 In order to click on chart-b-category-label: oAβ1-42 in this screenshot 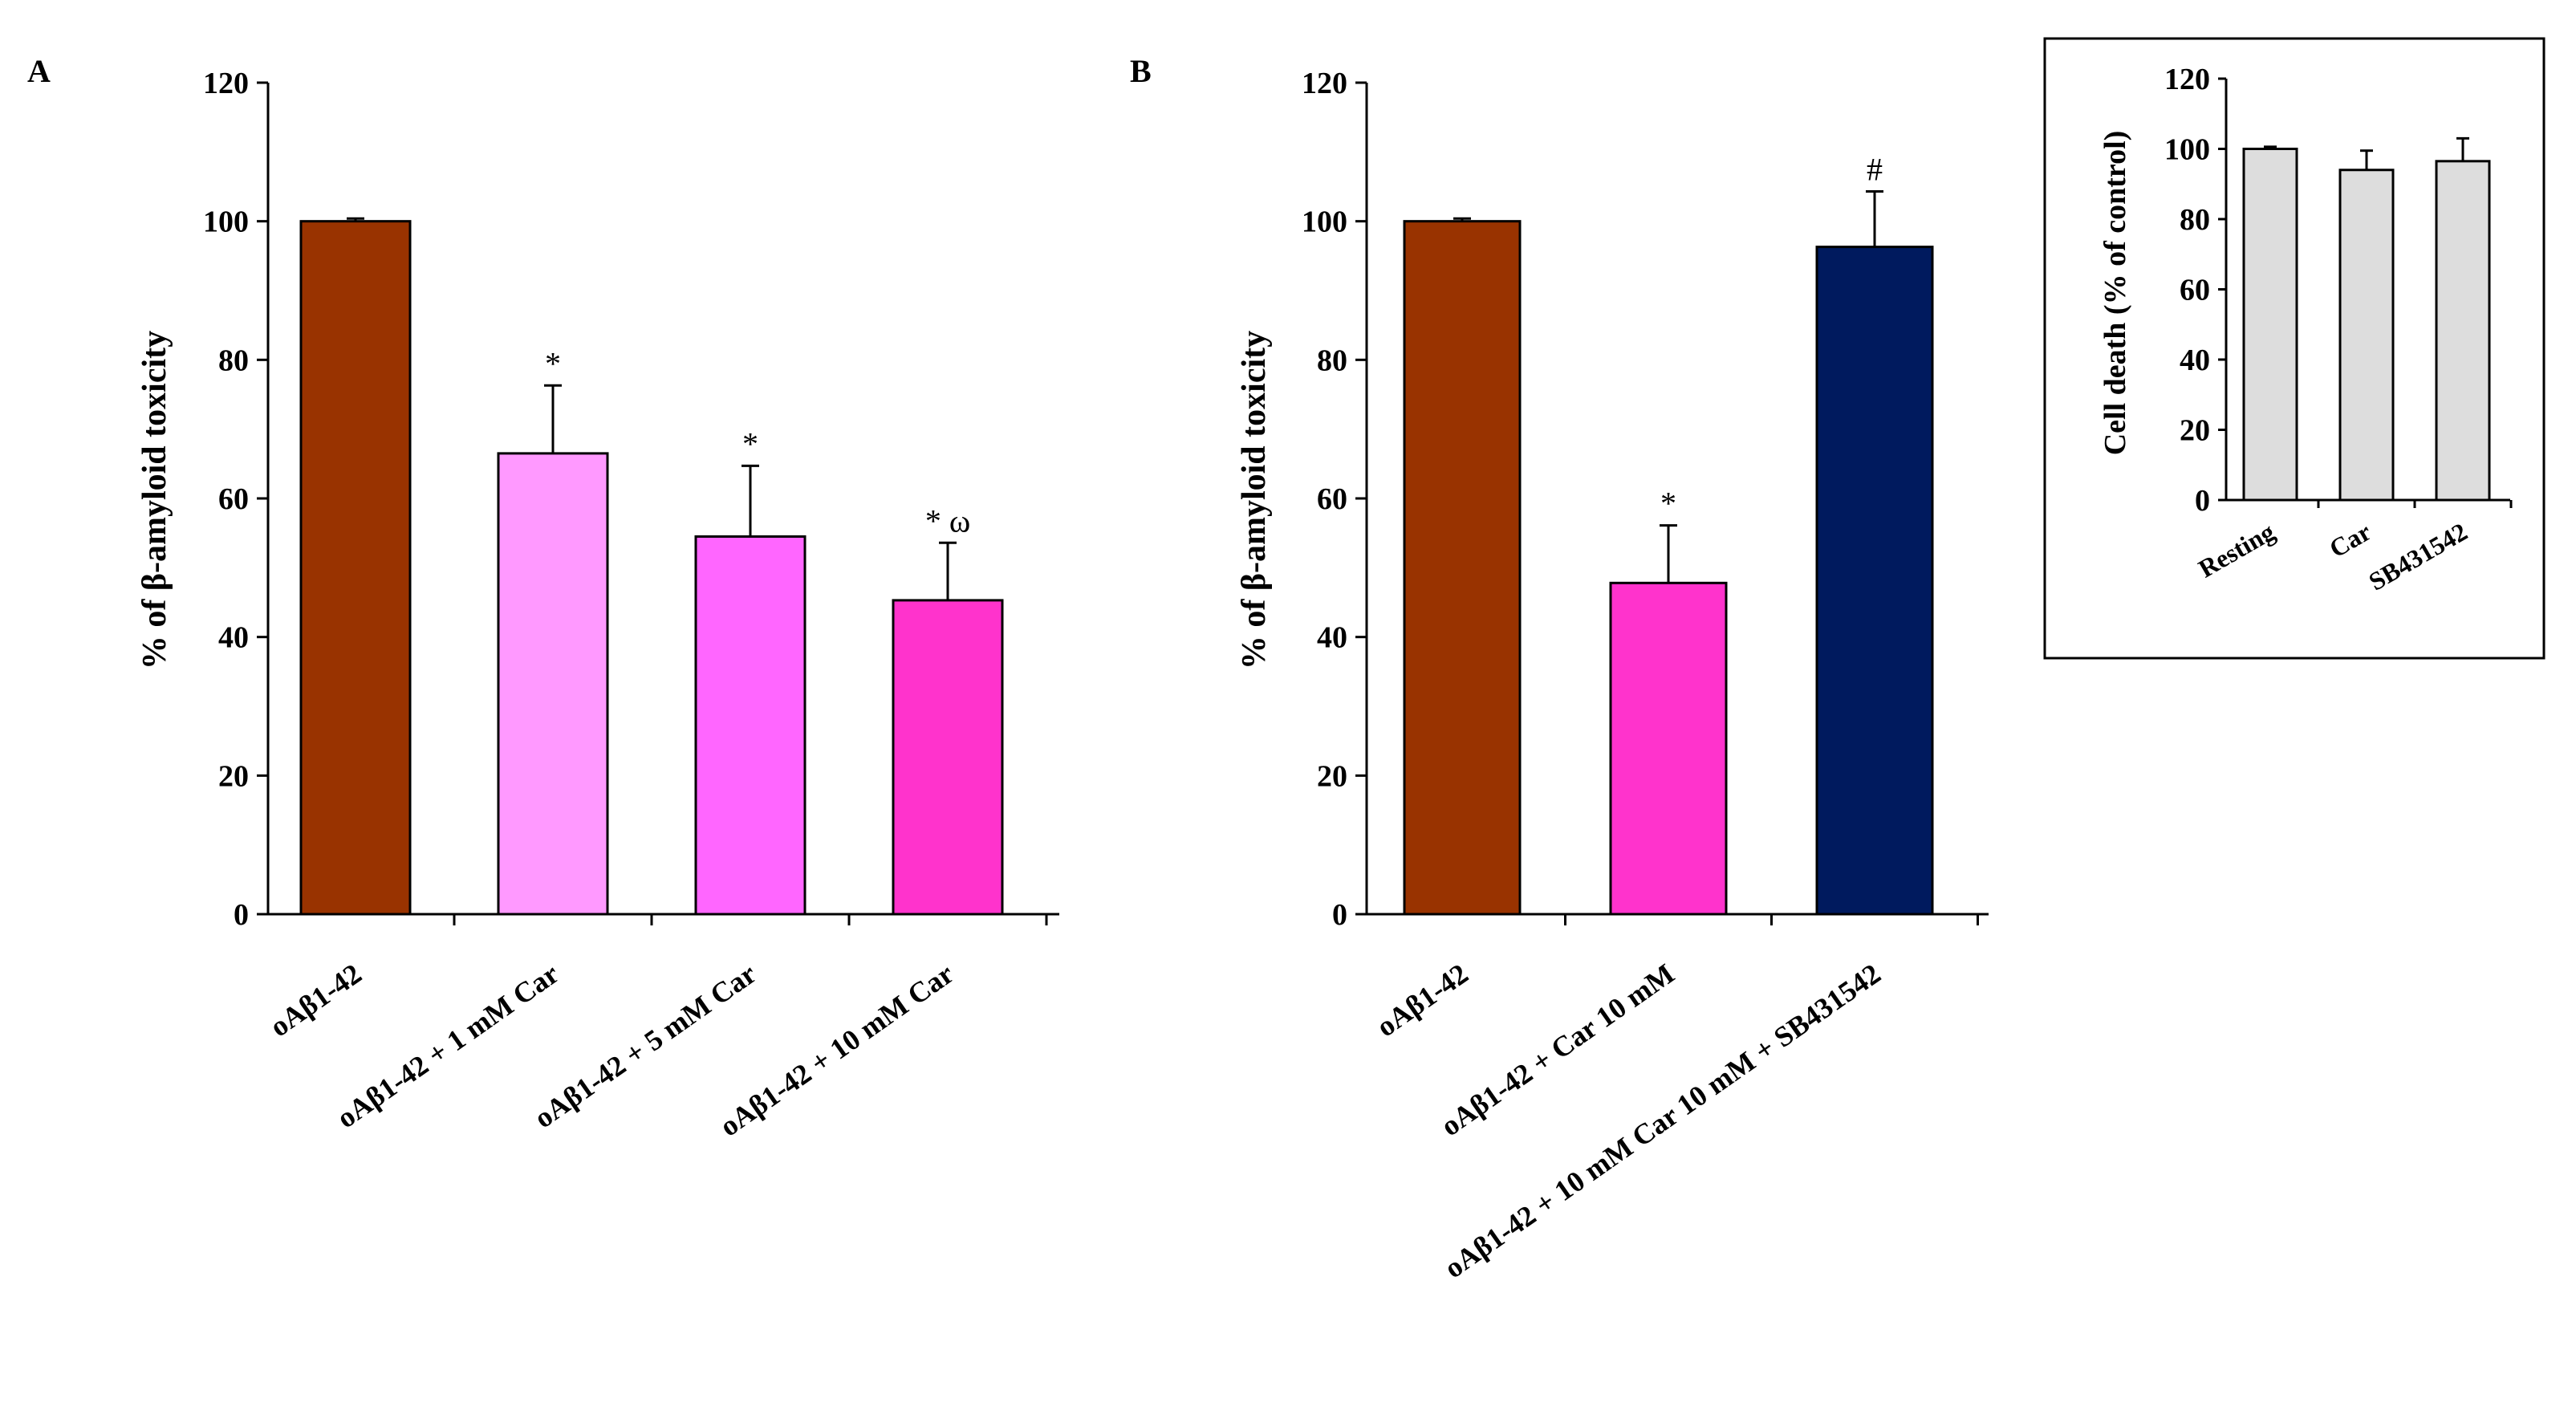, I will do `click(1422, 1000)`.